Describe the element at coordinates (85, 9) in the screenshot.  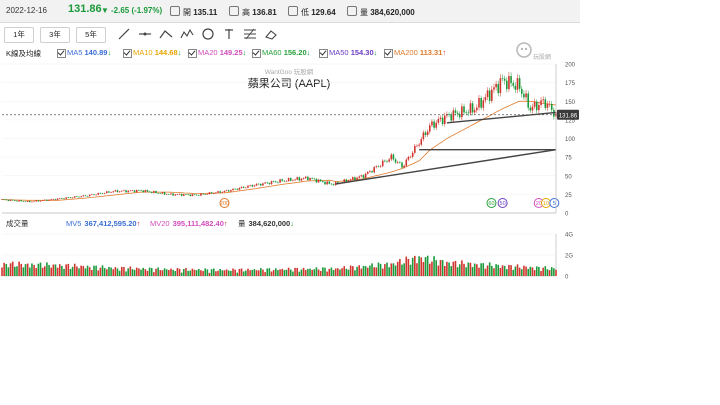
I see `quote-close: 131.86` at that location.